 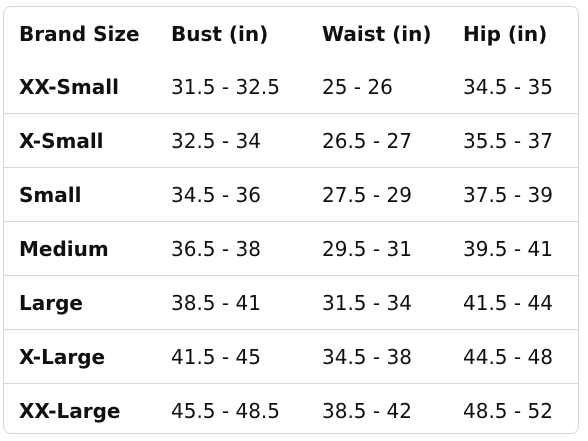 What do you see at coordinates (231, 356) in the screenshot?
I see `bust-value: 41.5 - 45` at bounding box center [231, 356].